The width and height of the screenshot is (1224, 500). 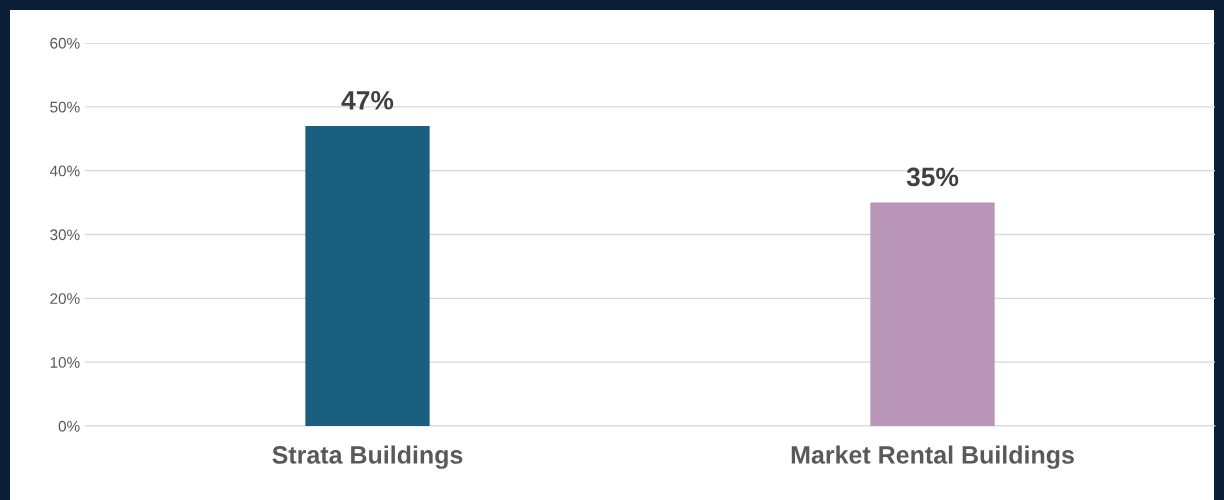 I want to click on y-tick-label: 30%, so click(x=65, y=235).